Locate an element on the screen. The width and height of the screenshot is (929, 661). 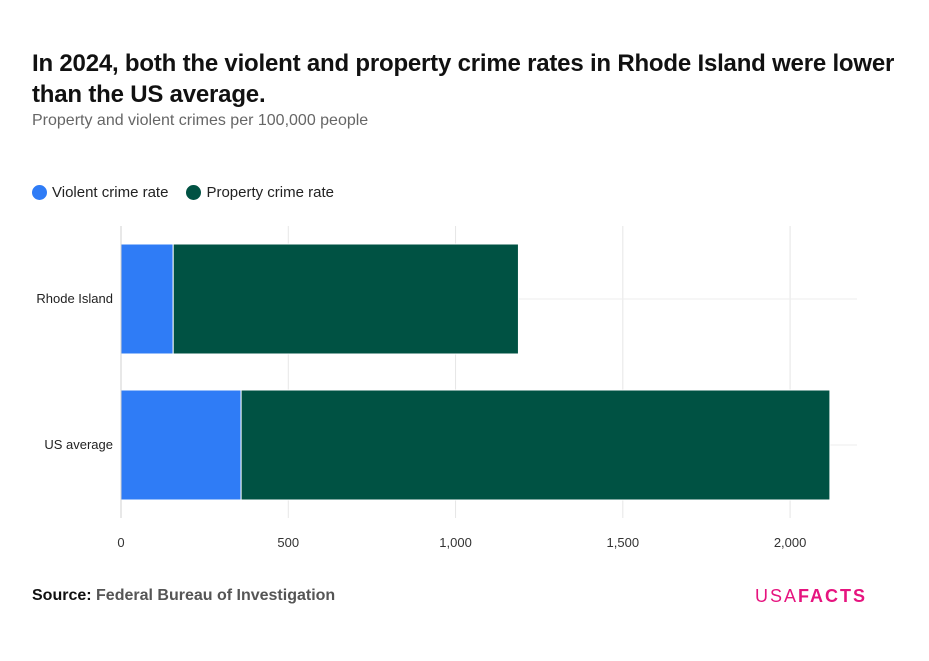
x-tick-label: 1,000 is located at coordinates (455, 542).